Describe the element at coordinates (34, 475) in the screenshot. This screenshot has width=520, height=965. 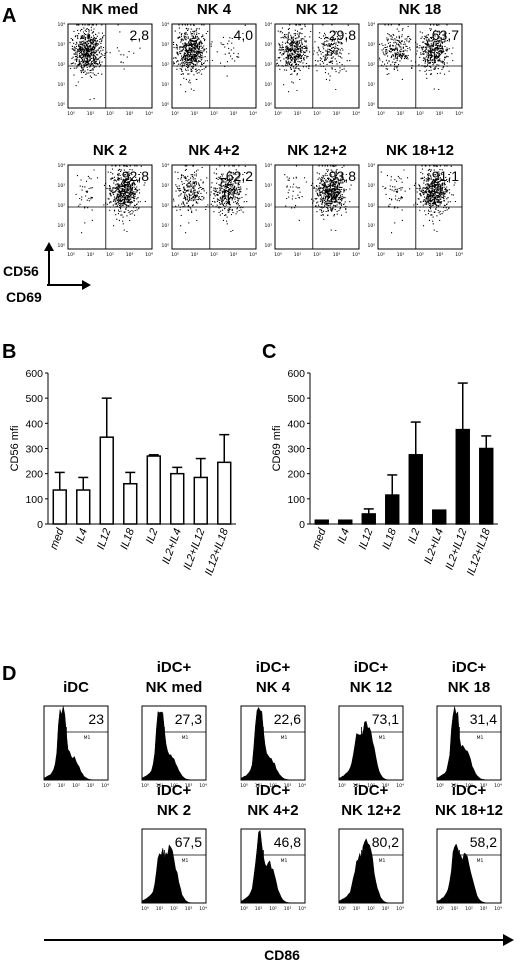
I see `y-tick-label: 200` at that location.